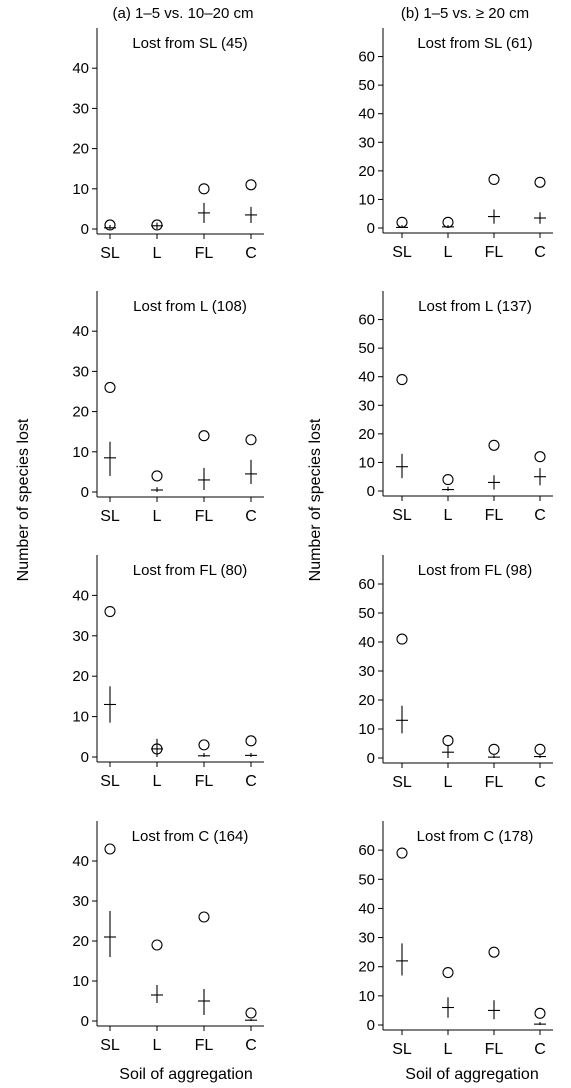 Image resolution: width=571 pixels, height=1088 pixels. I want to click on column-b-title: (b) 1–5 vs. ≥ 20 cm, so click(465, 13).